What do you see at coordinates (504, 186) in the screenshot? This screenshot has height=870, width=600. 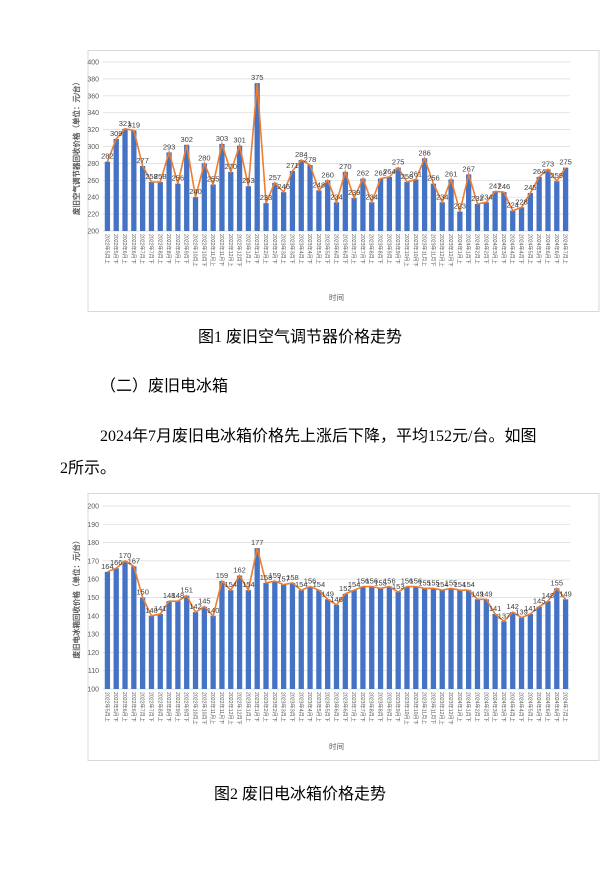 I see `value-label: 246` at bounding box center [504, 186].